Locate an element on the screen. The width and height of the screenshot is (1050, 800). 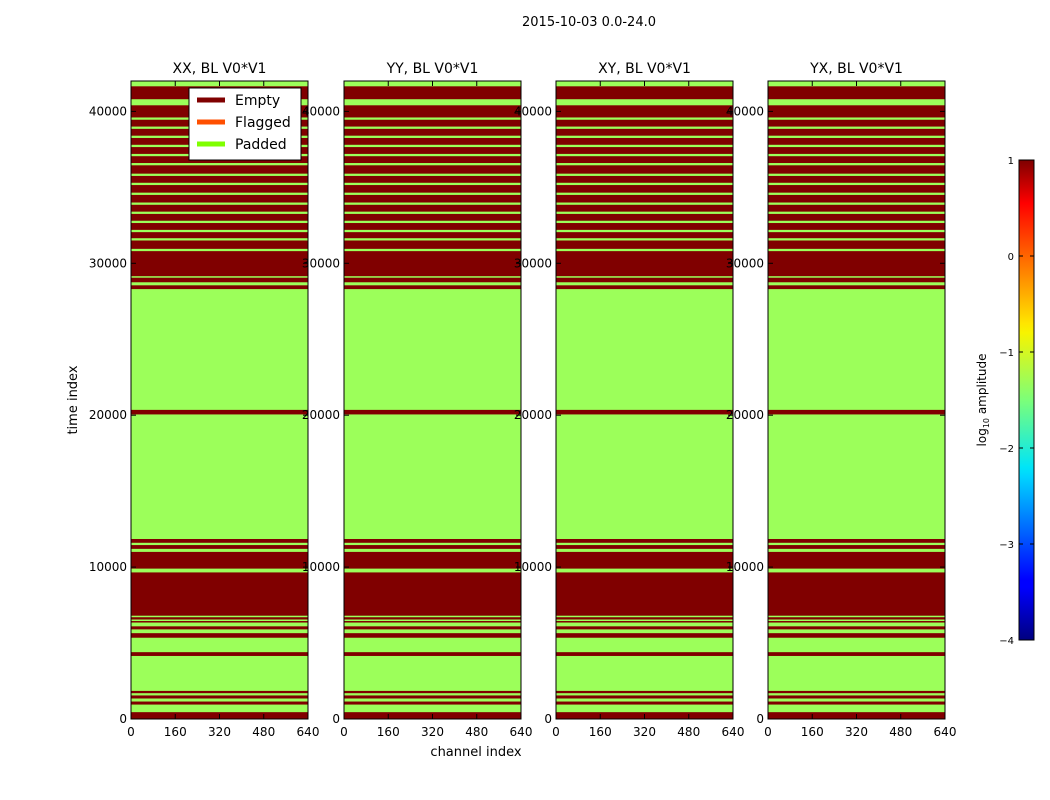
colorbar-ticks: 1 0 −1 −2 −3 −4 is located at coordinates (1016, 401).